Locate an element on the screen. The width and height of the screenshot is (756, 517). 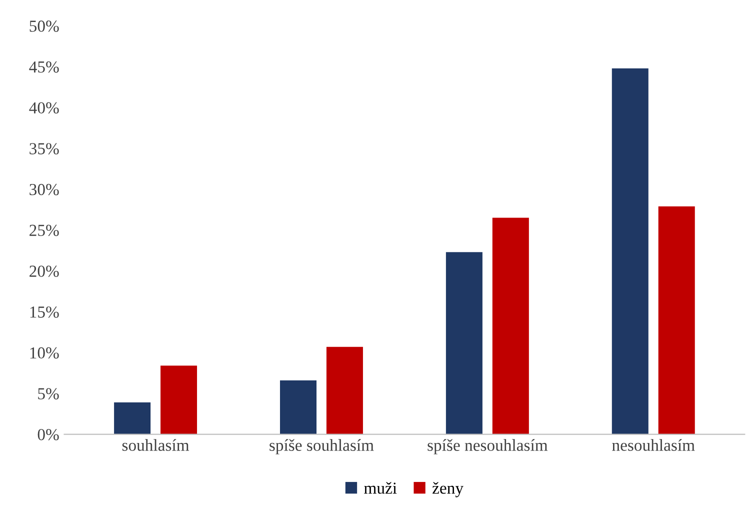
y-tick-label: 30% is located at coordinates (44, 190).